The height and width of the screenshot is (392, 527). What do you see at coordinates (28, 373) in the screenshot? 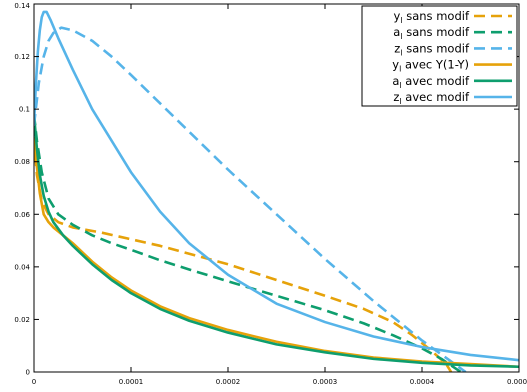
I see `y-tick-label: 0` at bounding box center [28, 373].